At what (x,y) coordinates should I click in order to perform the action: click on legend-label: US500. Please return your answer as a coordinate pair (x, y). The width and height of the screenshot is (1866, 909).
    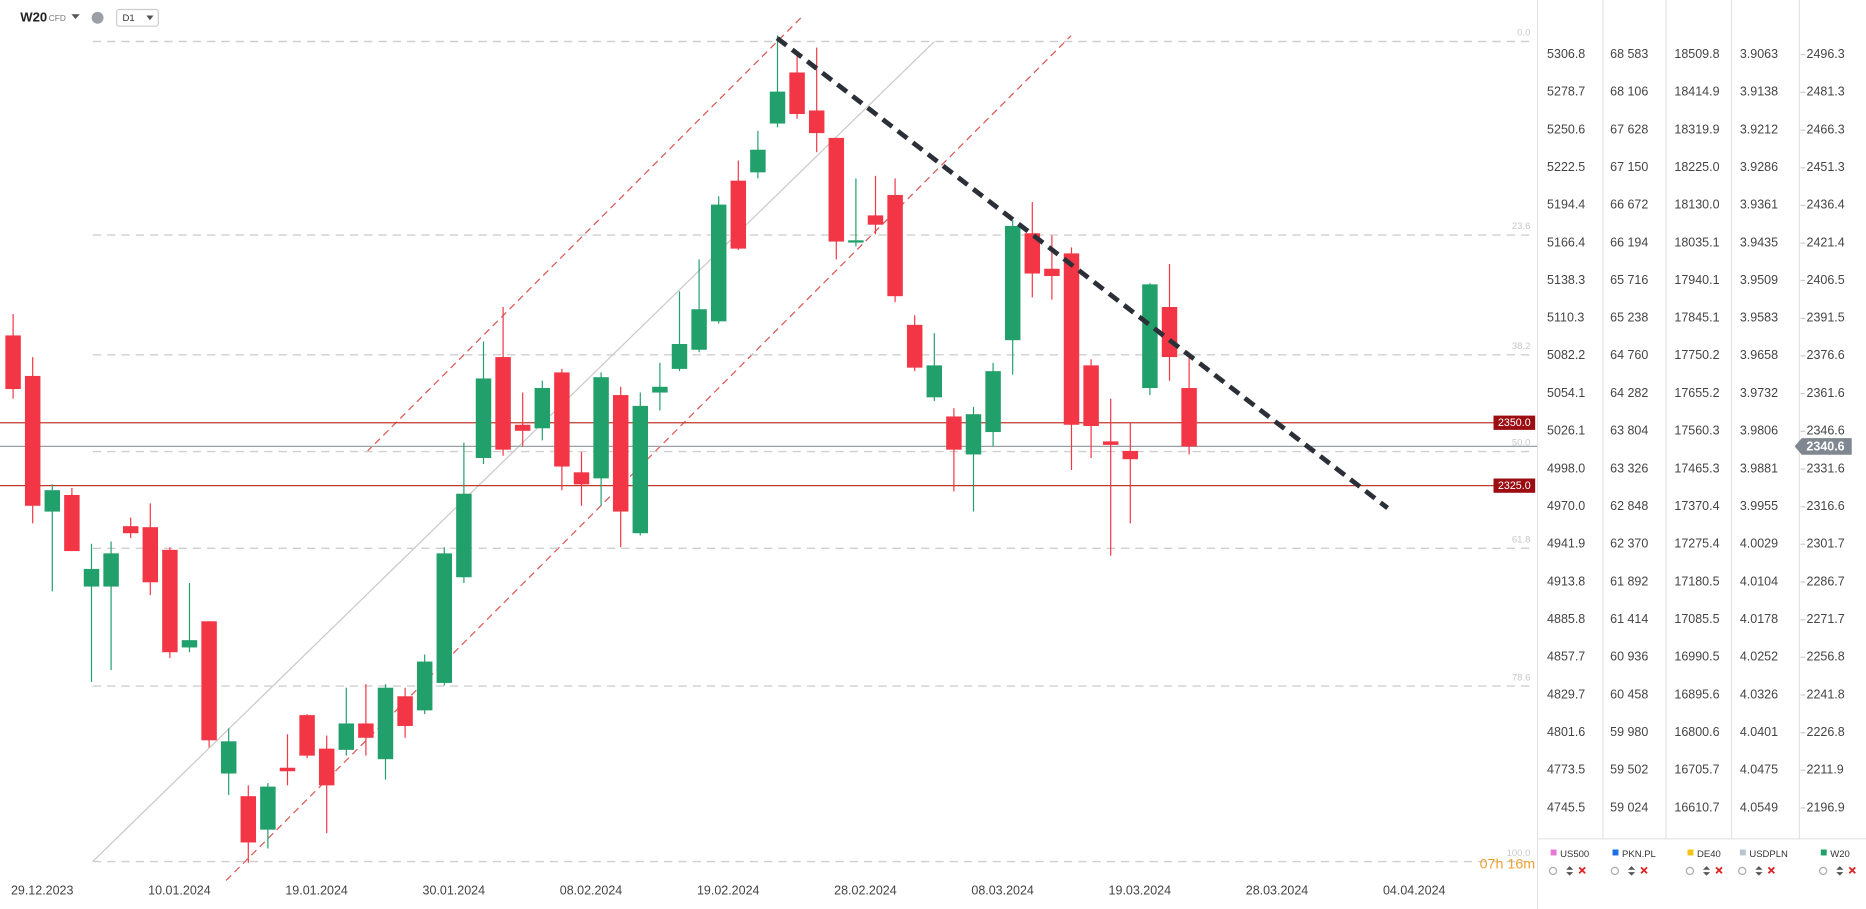
    Looking at the image, I should click on (1574, 854).